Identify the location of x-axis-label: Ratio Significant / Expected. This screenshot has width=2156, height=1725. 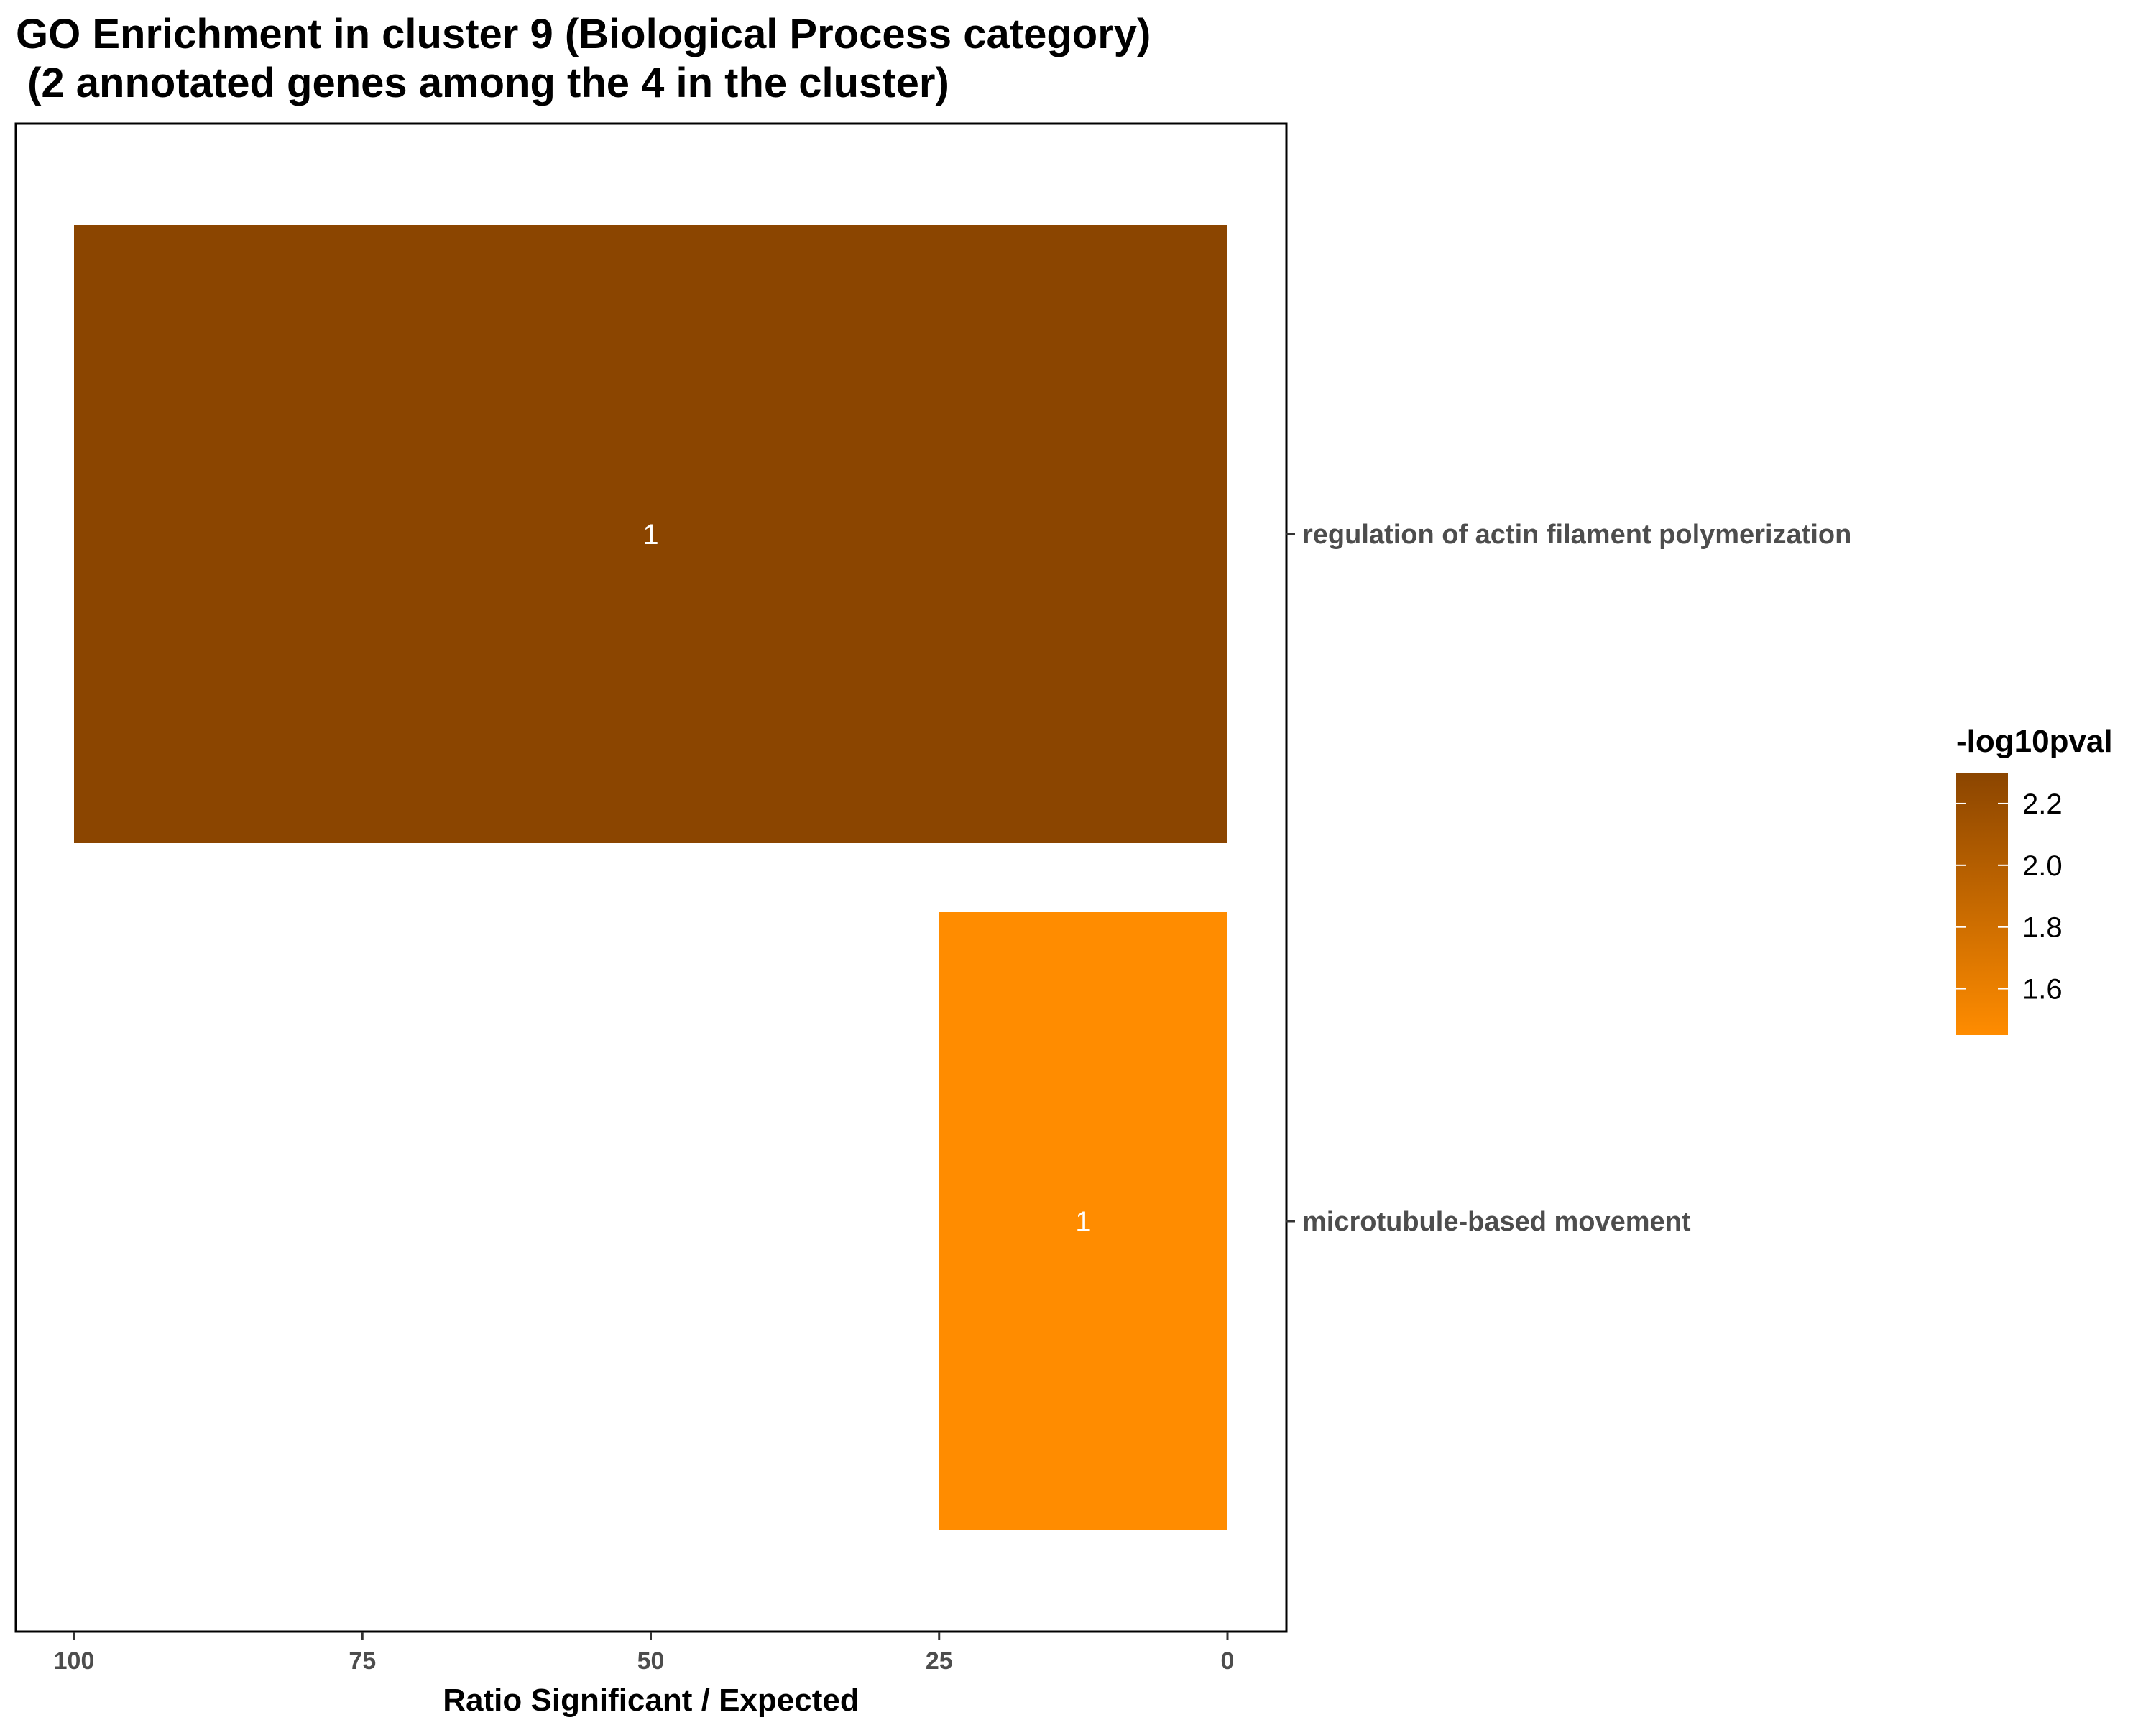
(651, 1700).